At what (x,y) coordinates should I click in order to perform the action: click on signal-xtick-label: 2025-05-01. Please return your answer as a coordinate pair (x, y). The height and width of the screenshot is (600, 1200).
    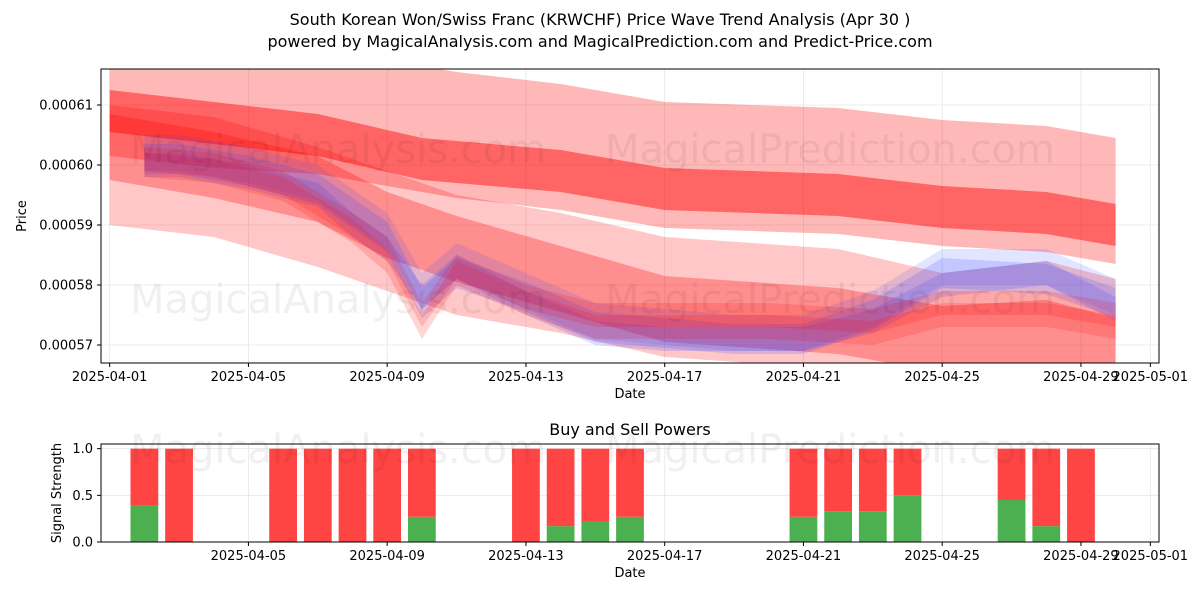
    Looking at the image, I should click on (1151, 556).